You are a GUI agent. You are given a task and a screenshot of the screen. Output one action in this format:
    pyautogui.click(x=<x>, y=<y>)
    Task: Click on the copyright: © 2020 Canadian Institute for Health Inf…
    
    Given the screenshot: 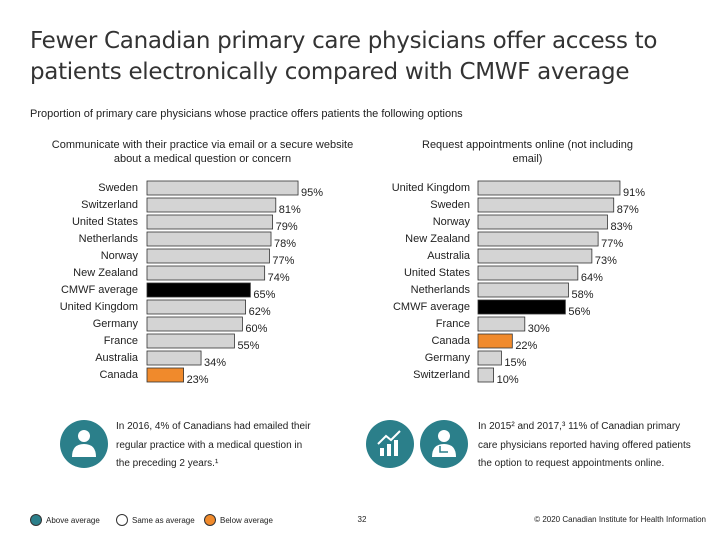 What is the action you would take?
    pyautogui.click(x=620, y=519)
    